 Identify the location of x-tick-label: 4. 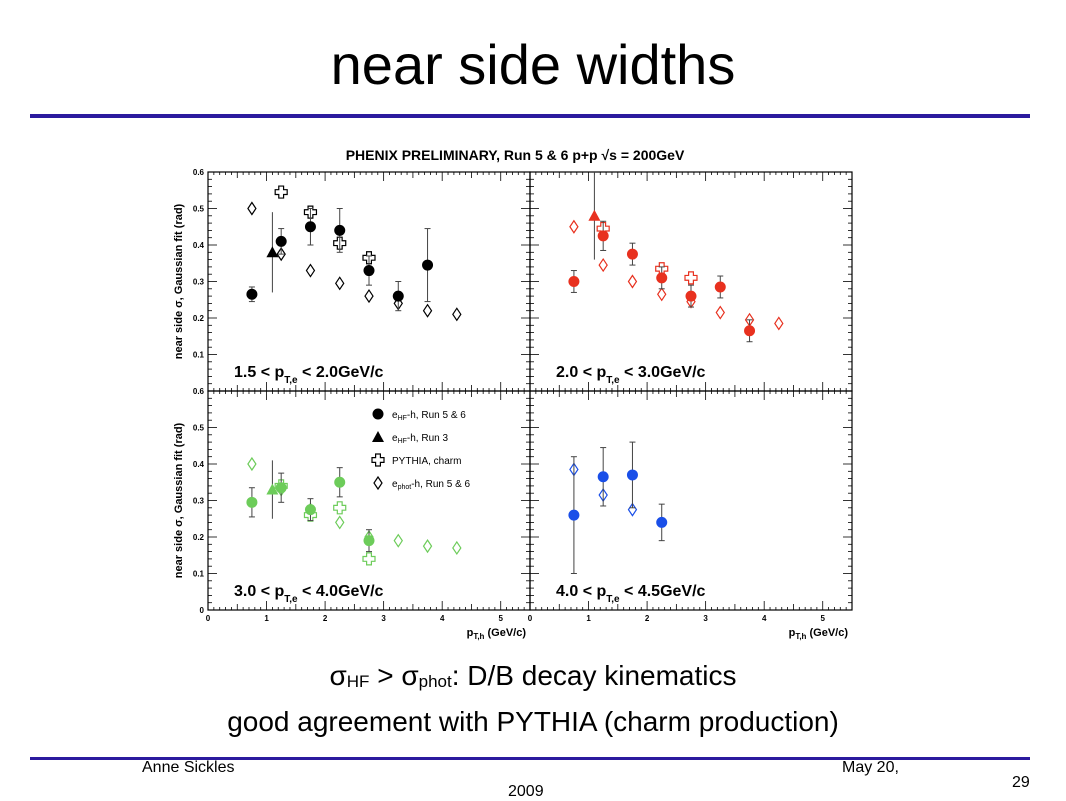
(442, 618).